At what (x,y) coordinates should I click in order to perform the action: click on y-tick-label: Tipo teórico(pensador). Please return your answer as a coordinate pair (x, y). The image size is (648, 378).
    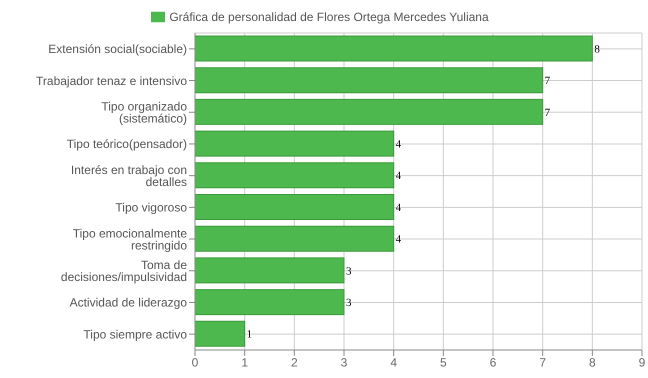
    Looking at the image, I should click on (127, 144).